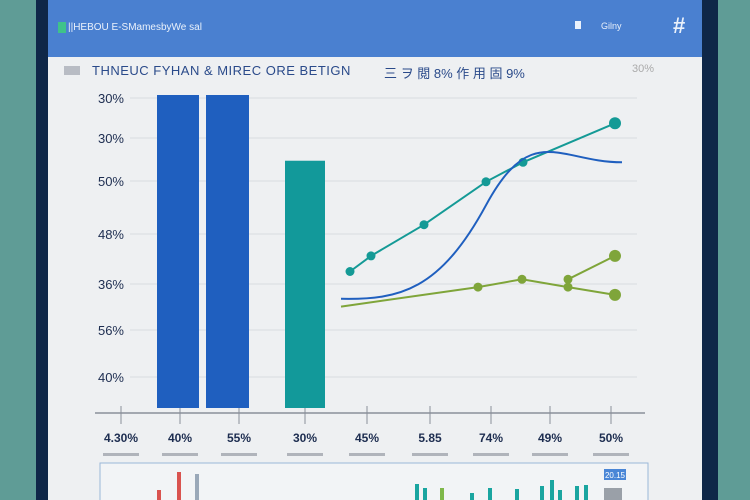  What do you see at coordinates (430, 438) in the screenshot?
I see `x-tick-label: 5.85` at bounding box center [430, 438].